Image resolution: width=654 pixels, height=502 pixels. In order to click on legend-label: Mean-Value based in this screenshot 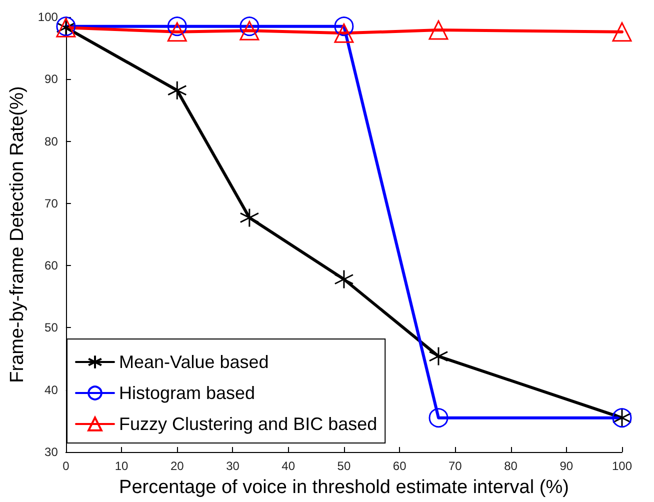, I will do `click(194, 362)`.